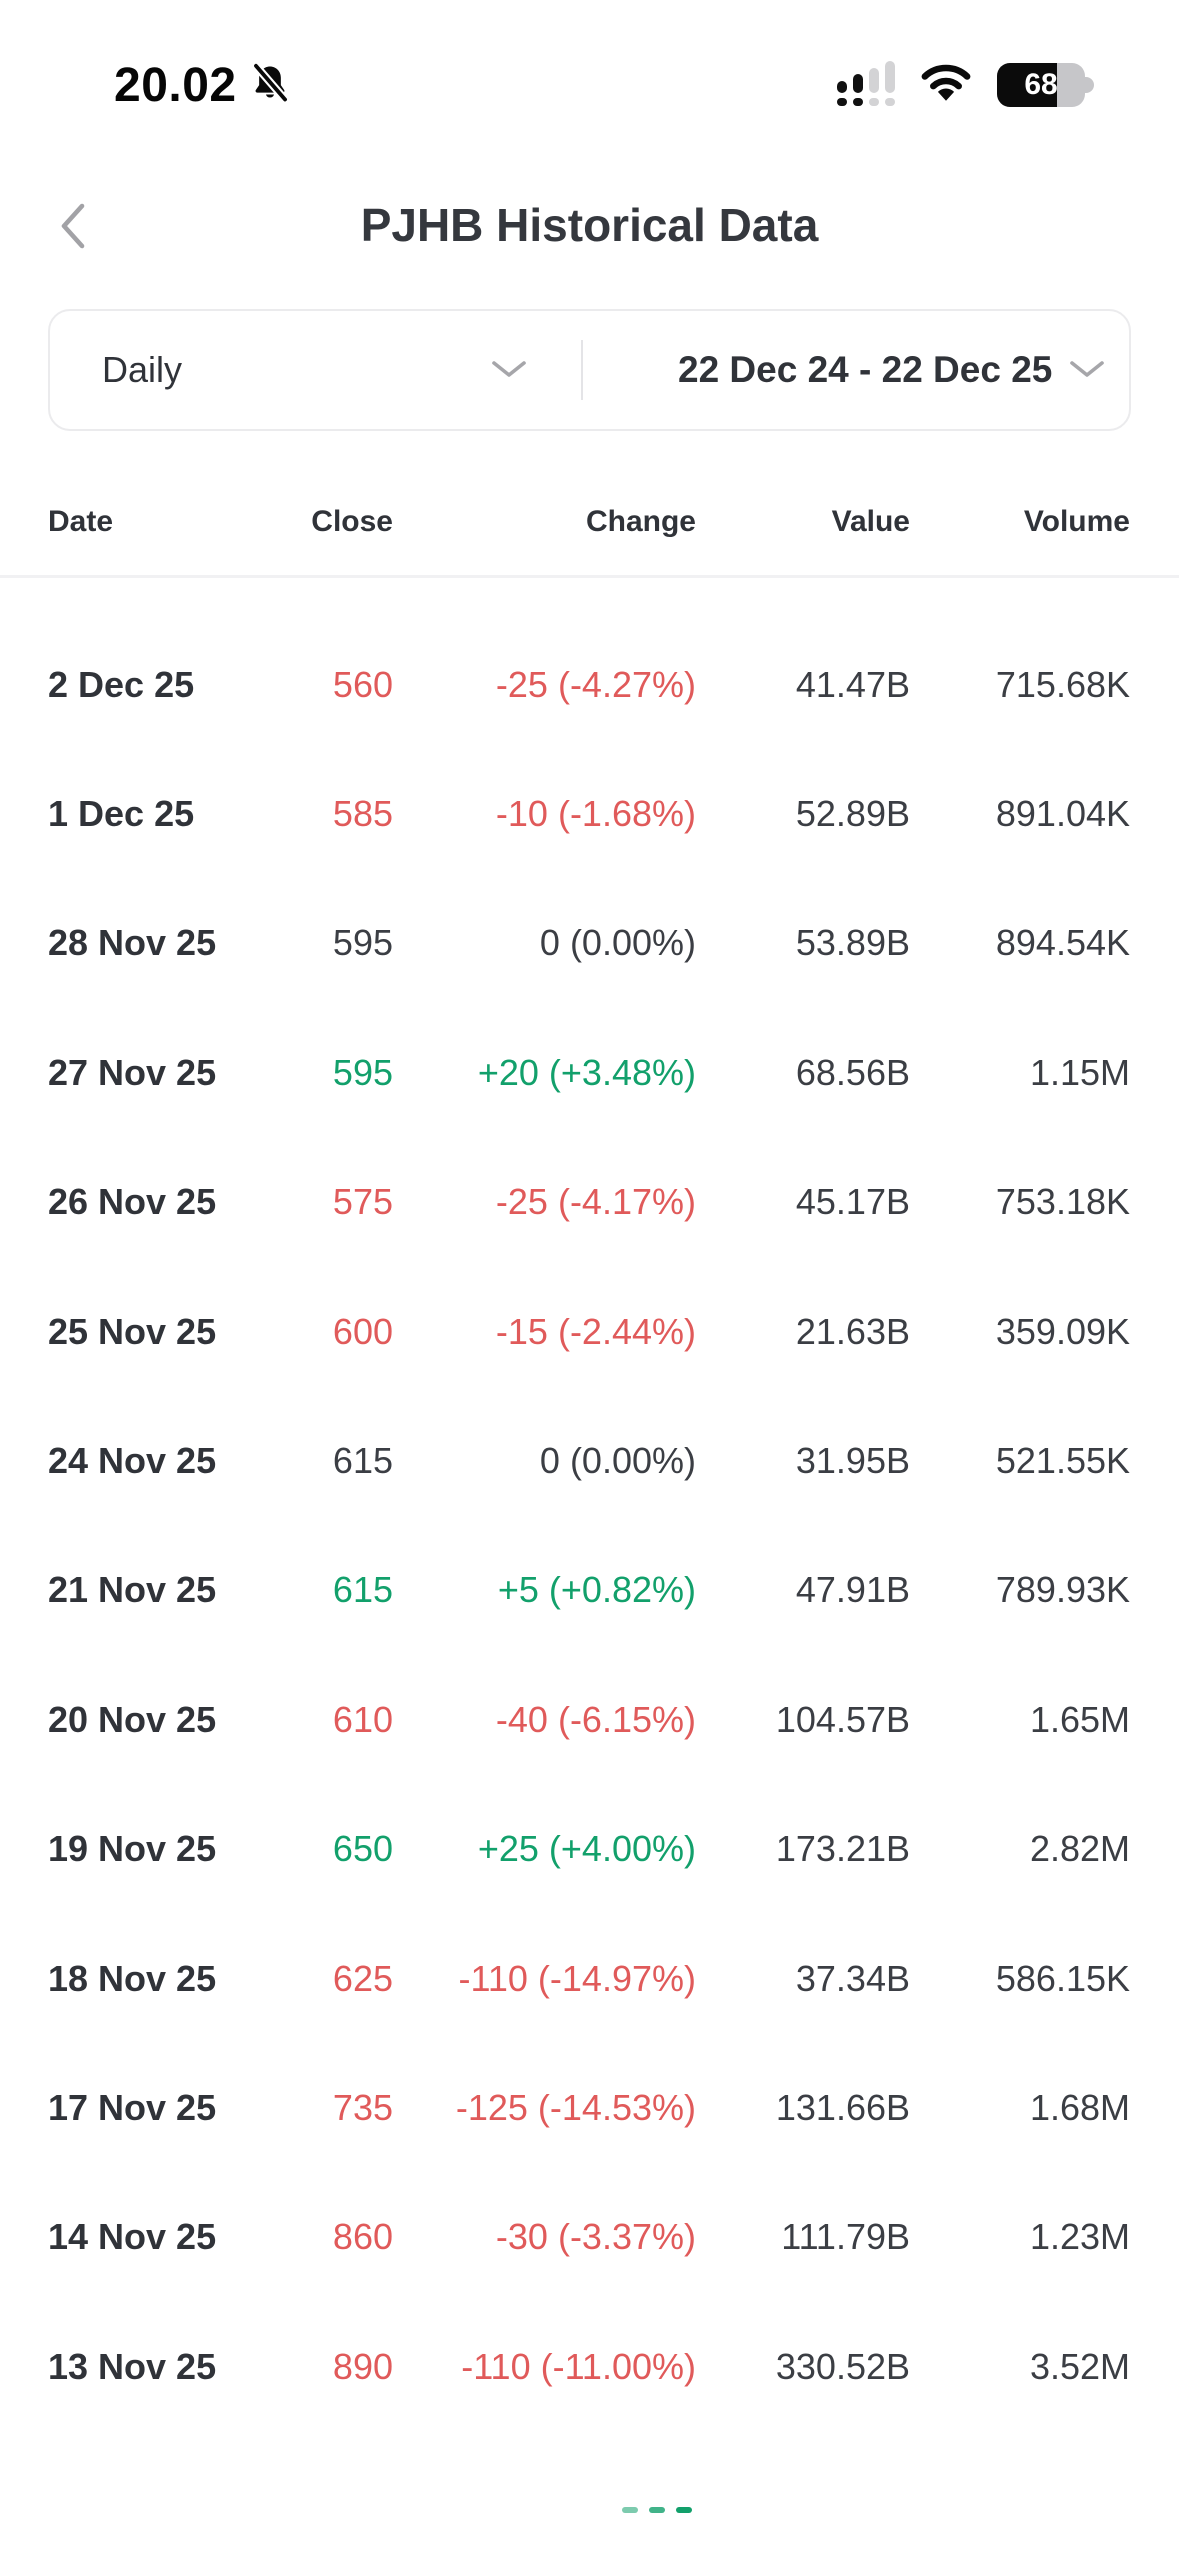 This screenshot has width=1179, height=2556. I want to click on row-value: 104.57B, so click(842, 1719).